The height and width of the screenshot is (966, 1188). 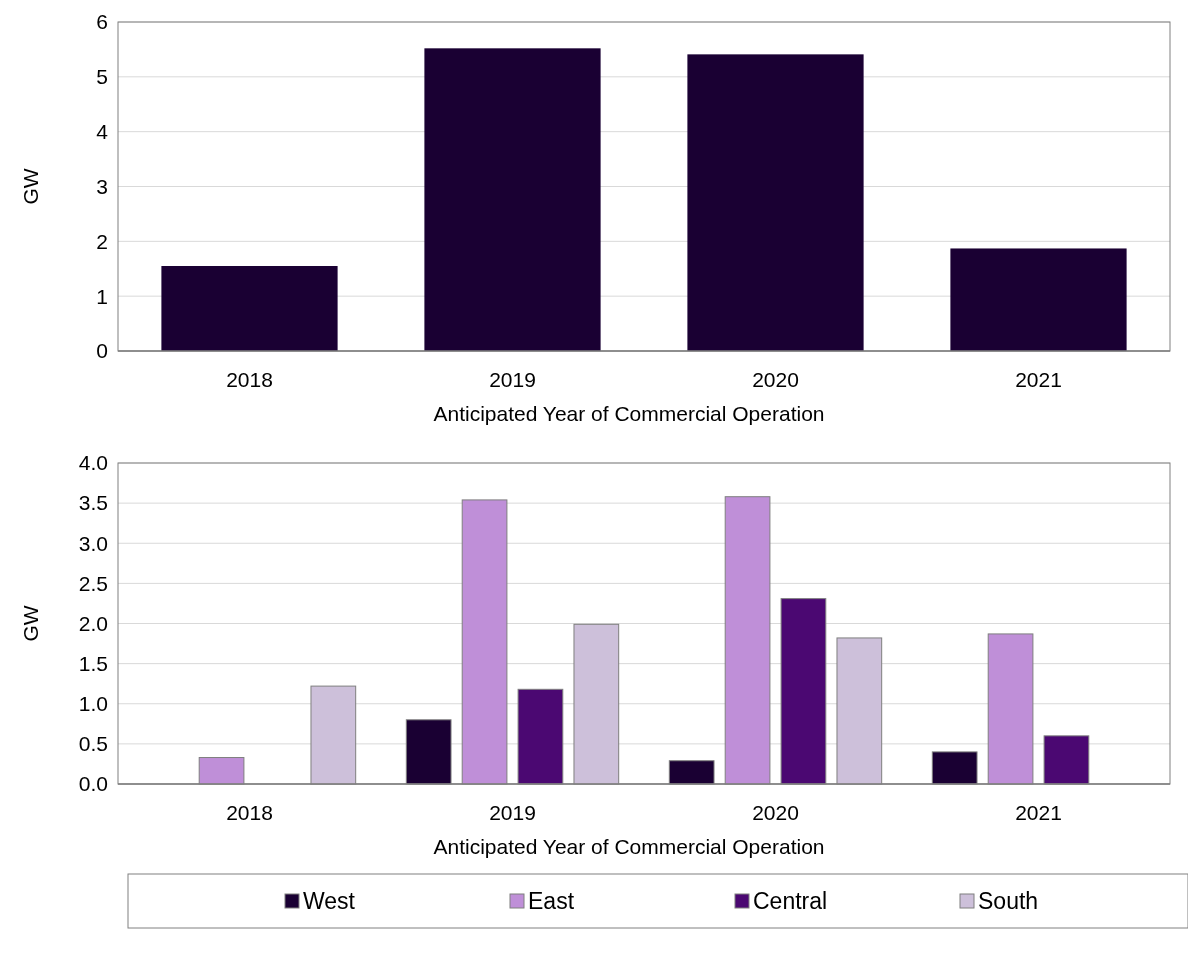 What do you see at coordinates (102, 132) in the screenshot?
I see `y-tick-label: 4` at bounding box center [102, 132].